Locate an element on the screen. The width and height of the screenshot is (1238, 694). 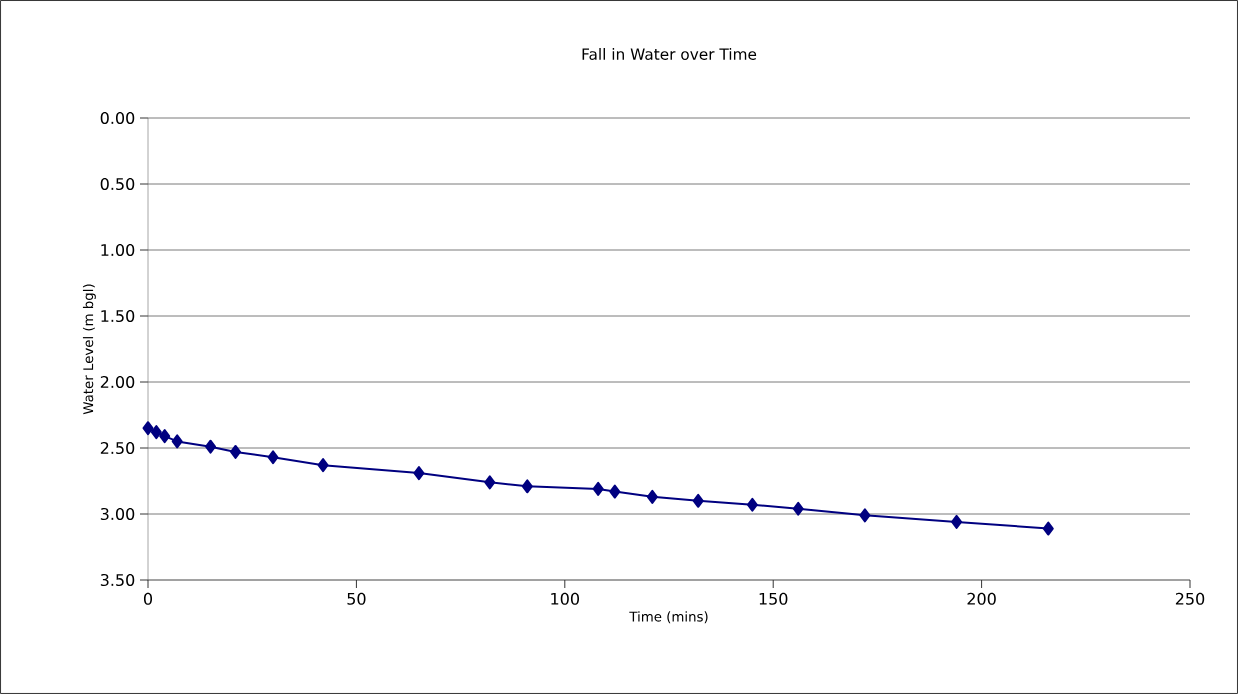
y-tick-label: 3.00 is located at coordinates (117, 514).